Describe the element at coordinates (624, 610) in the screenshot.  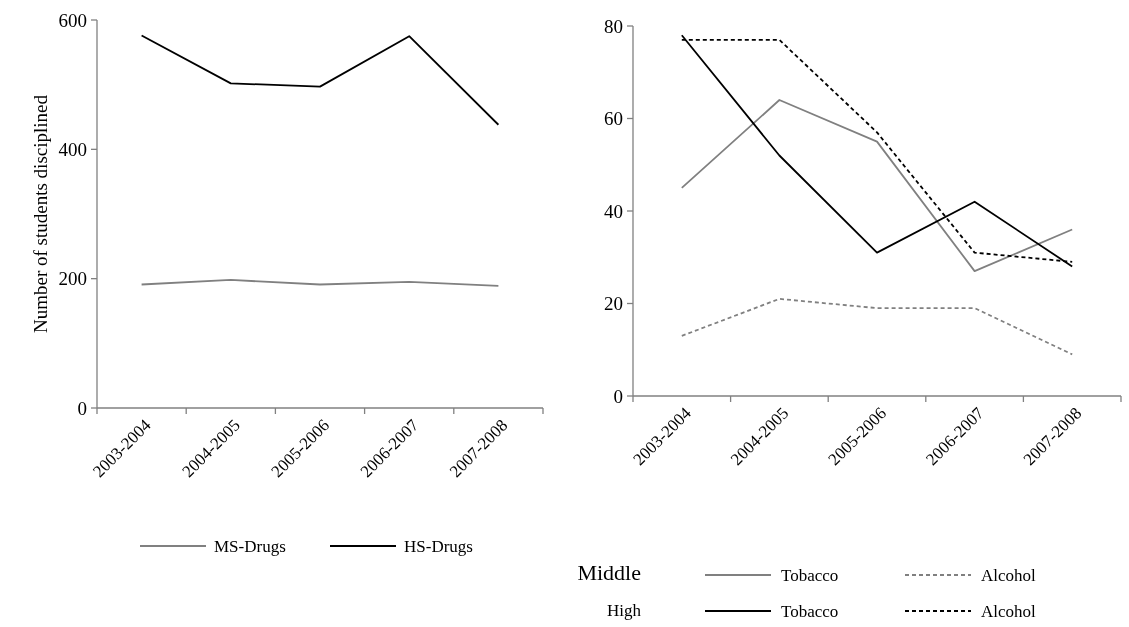
I see `text: High` at that location.